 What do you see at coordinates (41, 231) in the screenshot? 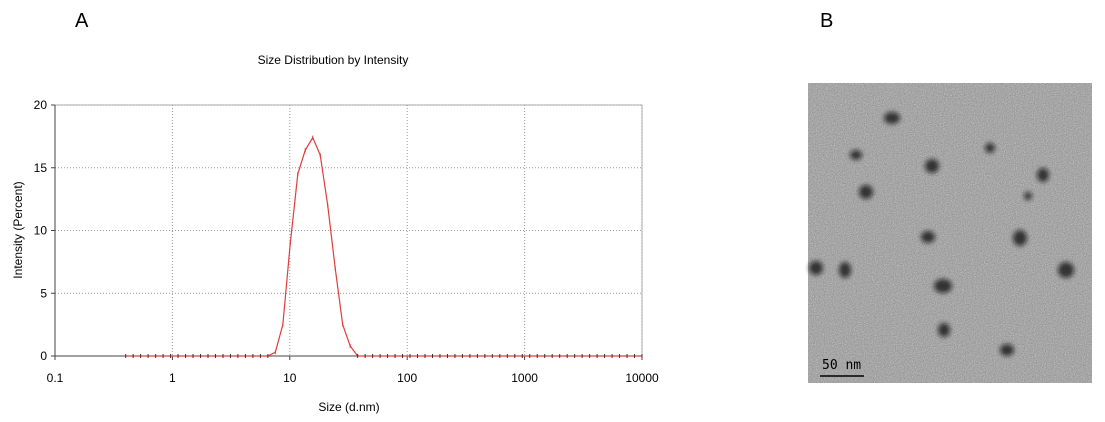
I see `y-tick-label: 10` at bounding box center [41, 231].